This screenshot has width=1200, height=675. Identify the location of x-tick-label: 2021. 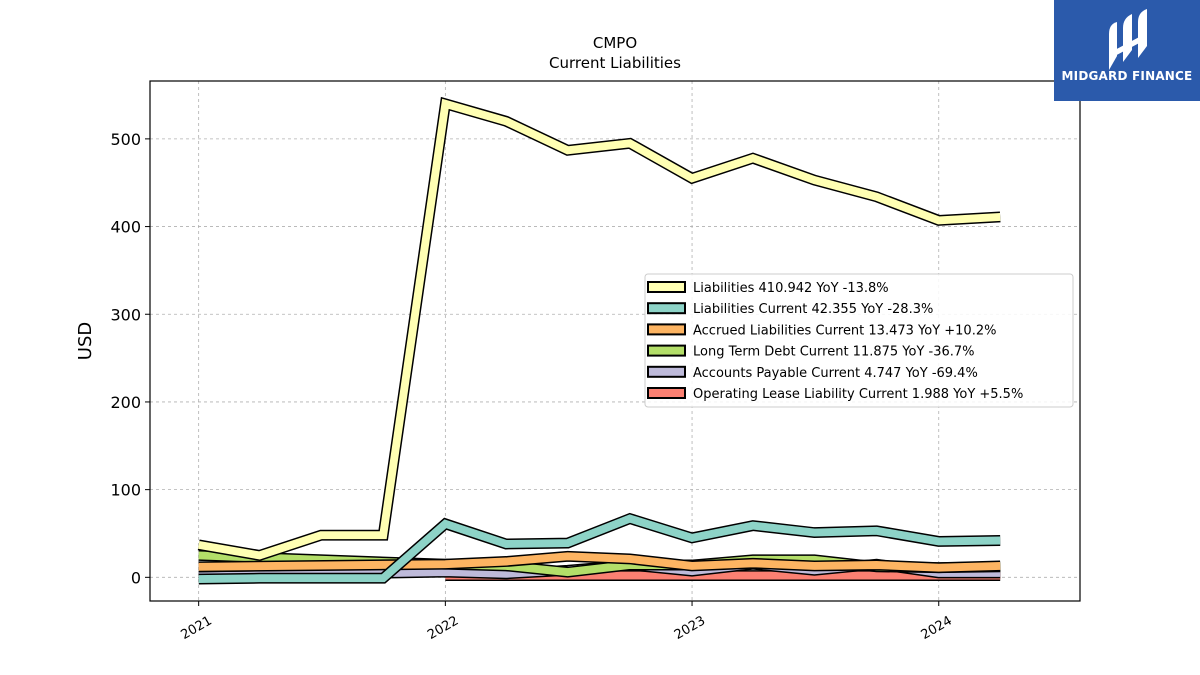
(197, 628).